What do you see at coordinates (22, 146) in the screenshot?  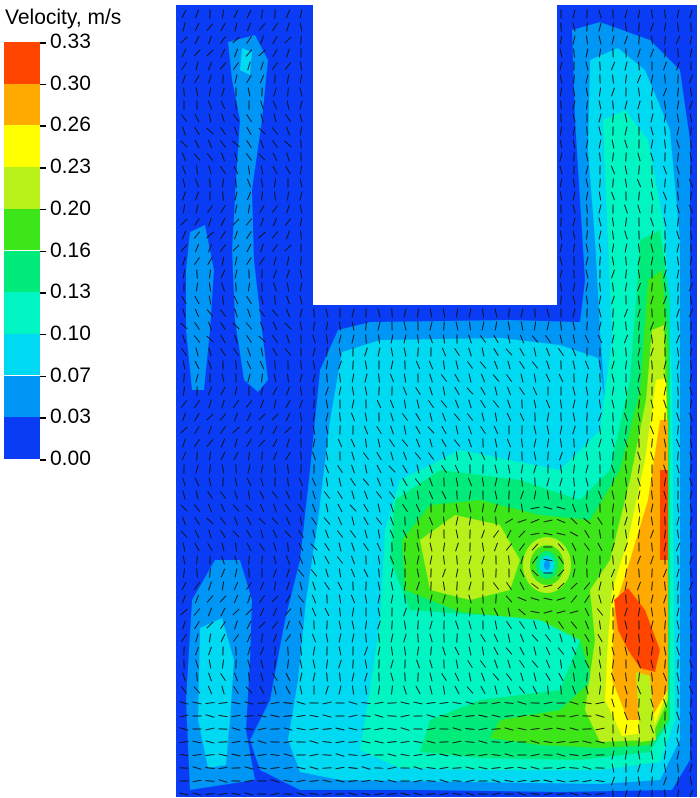 I see `legend-swatch` at bounding box center [22, 146].